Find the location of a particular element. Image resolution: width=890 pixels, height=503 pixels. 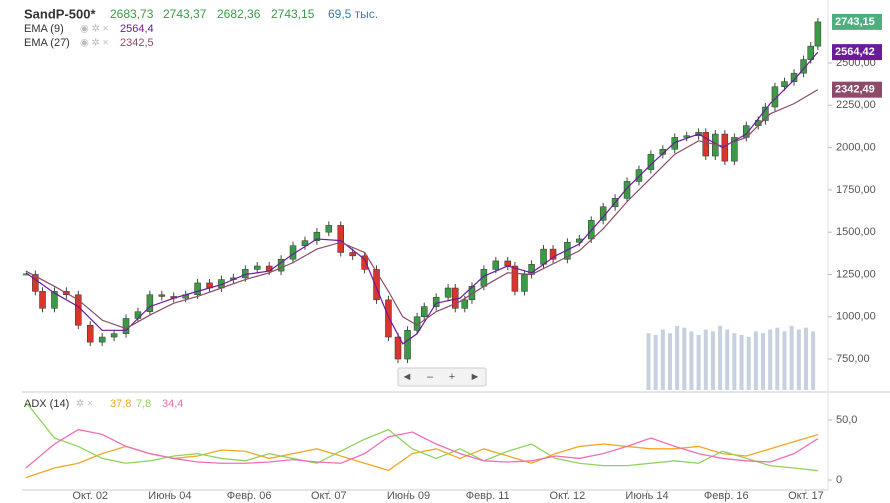

x-tick-label: Июнь 09 is located at coordinates (408, 496).